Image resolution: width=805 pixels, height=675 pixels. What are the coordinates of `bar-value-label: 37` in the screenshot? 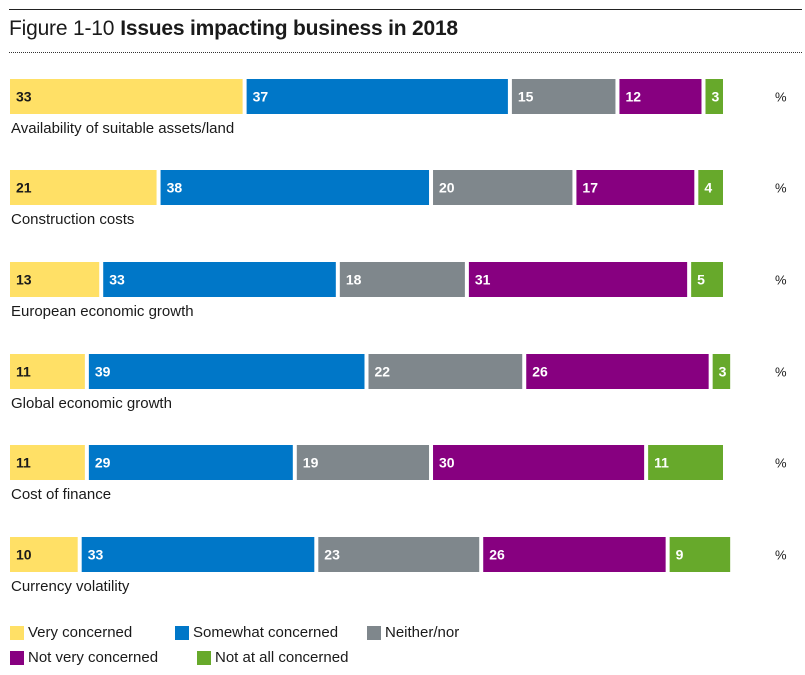 It's located at (261, 97).